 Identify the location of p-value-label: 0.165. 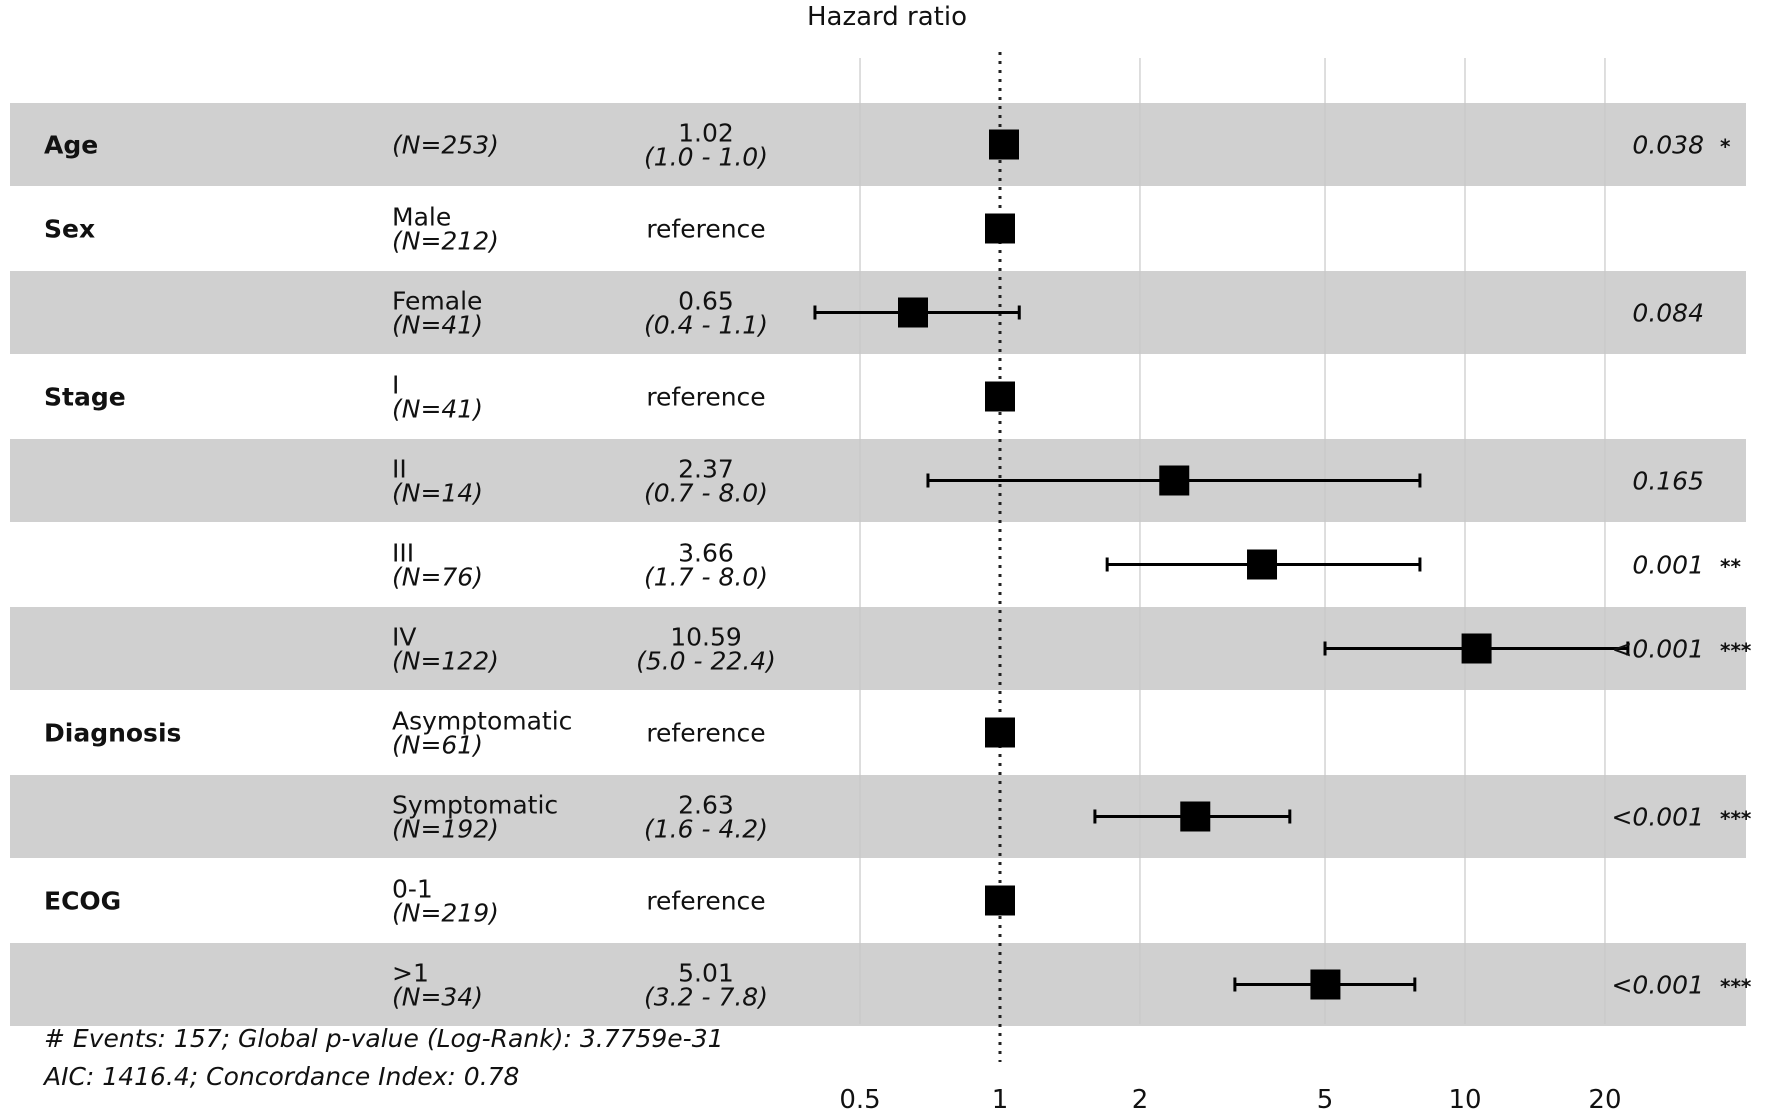
(1668, 481).